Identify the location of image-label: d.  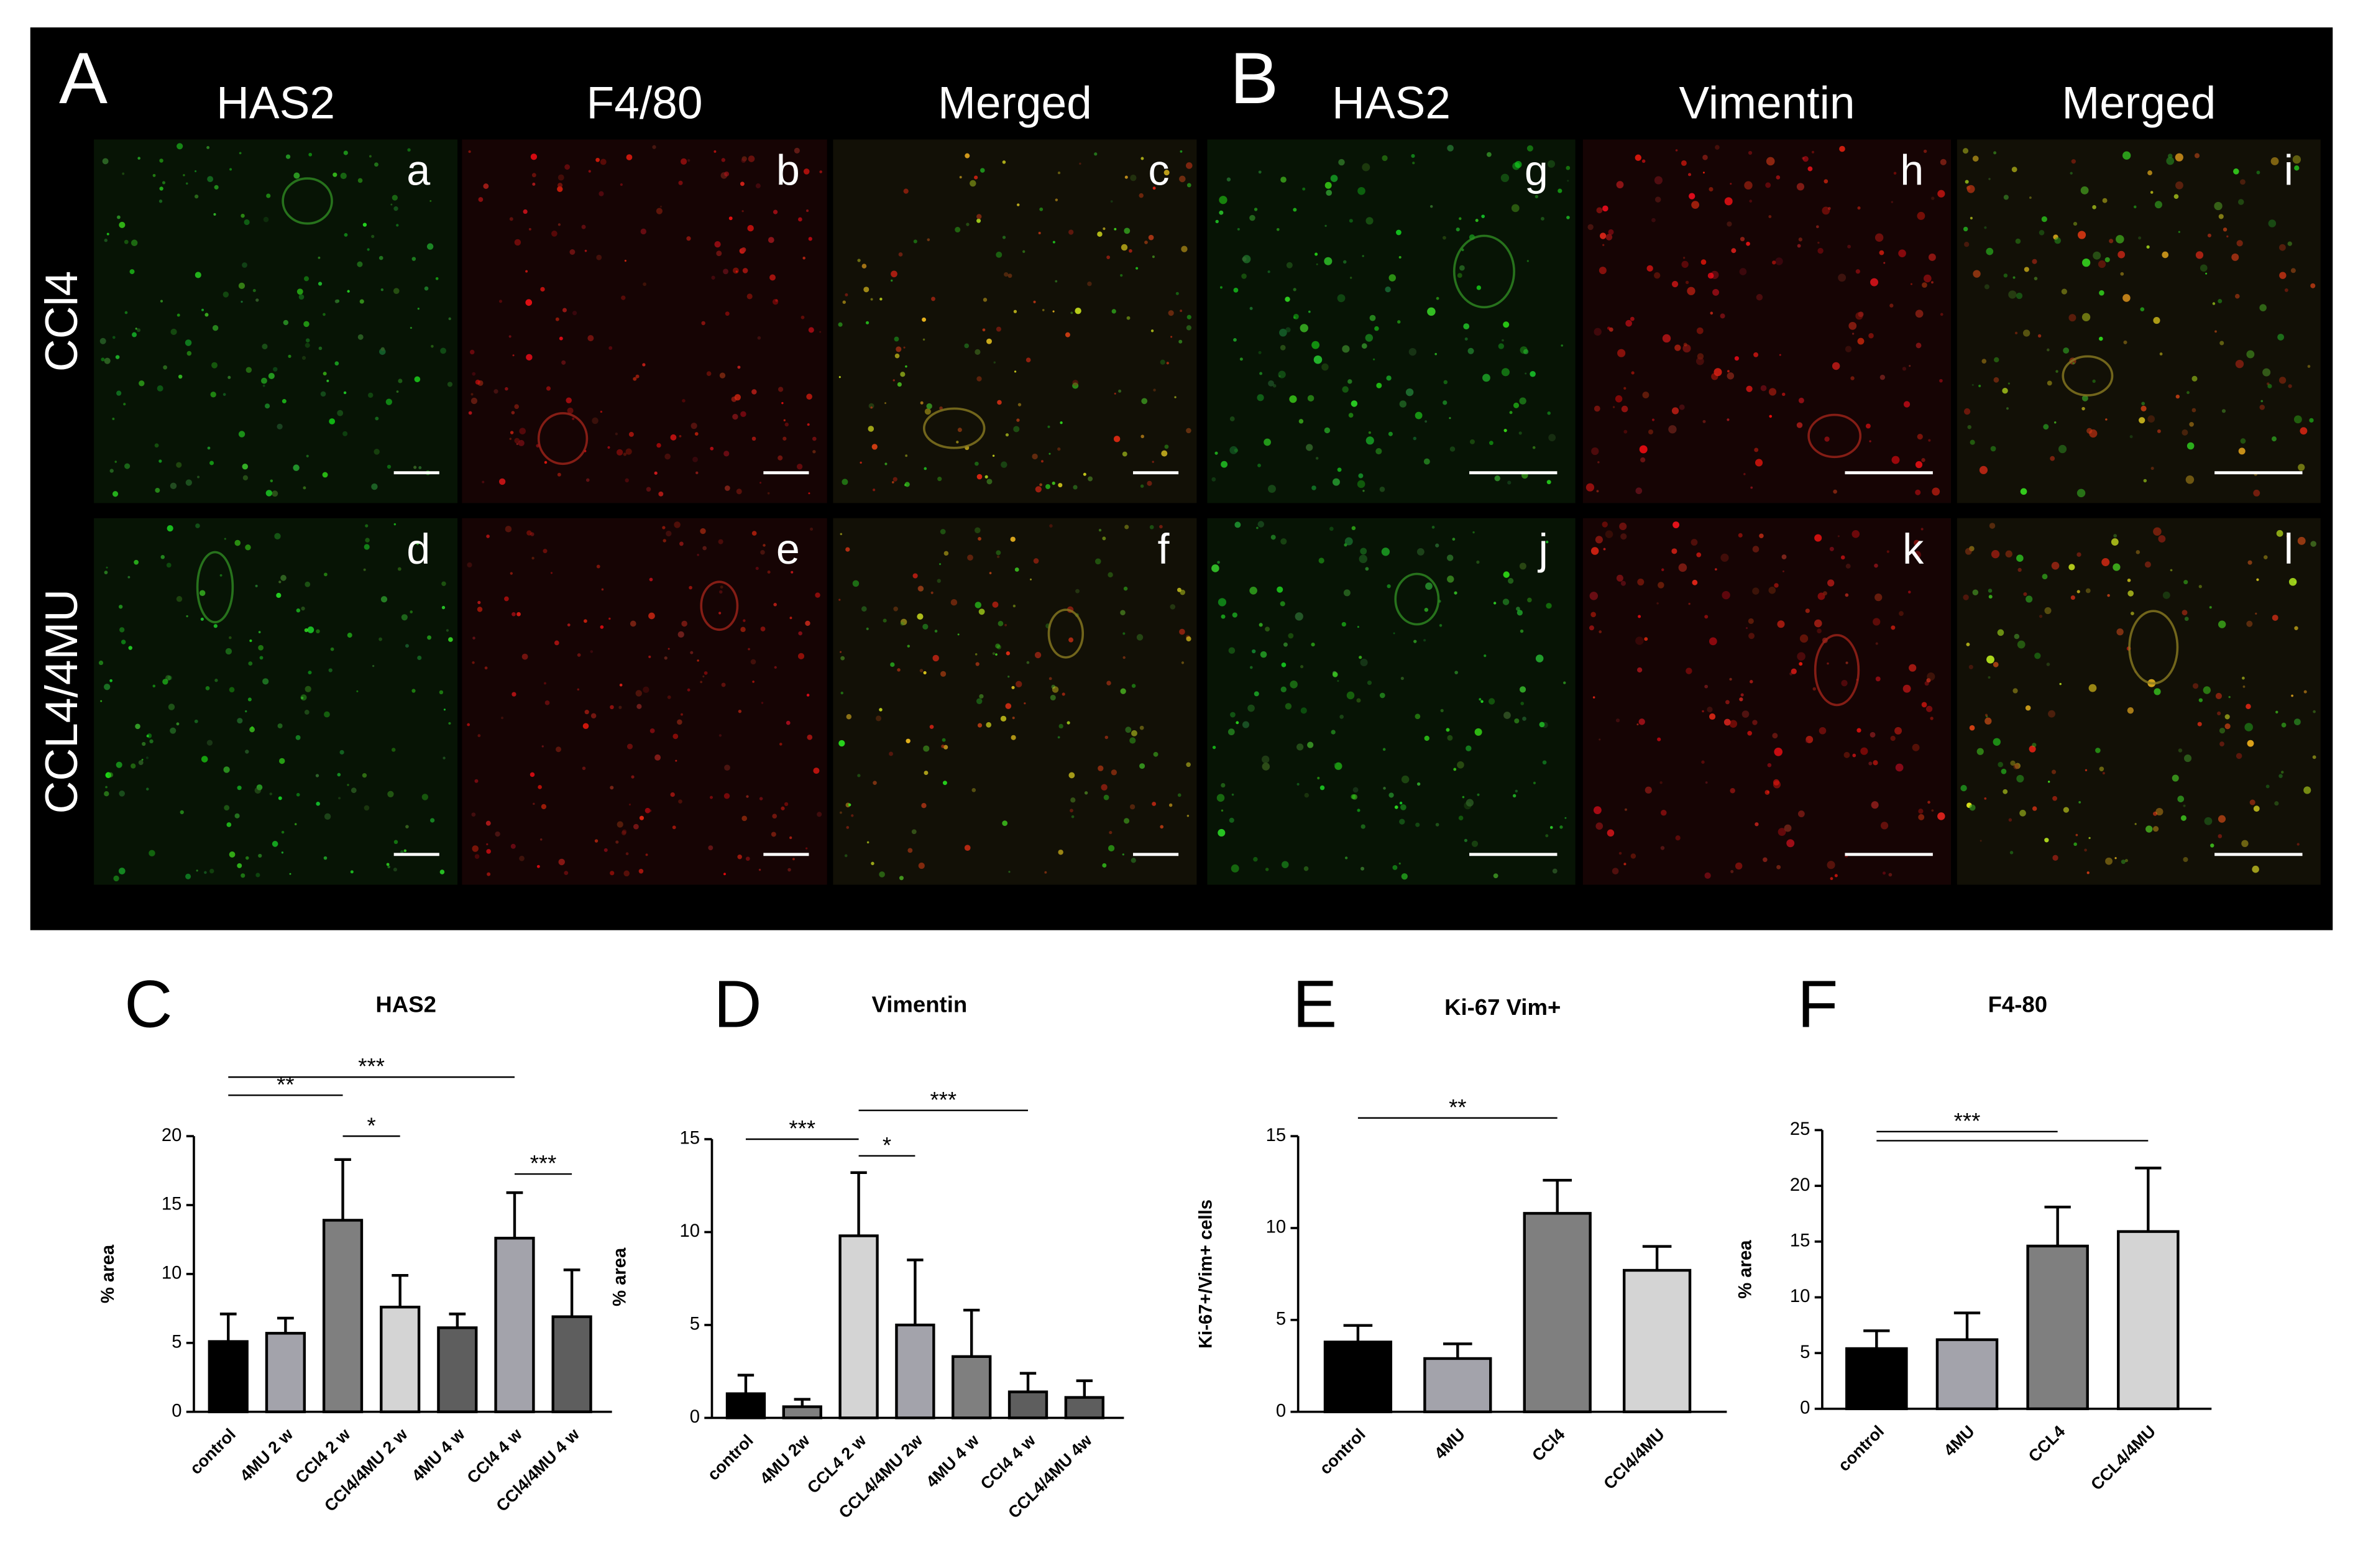
(418, 549).